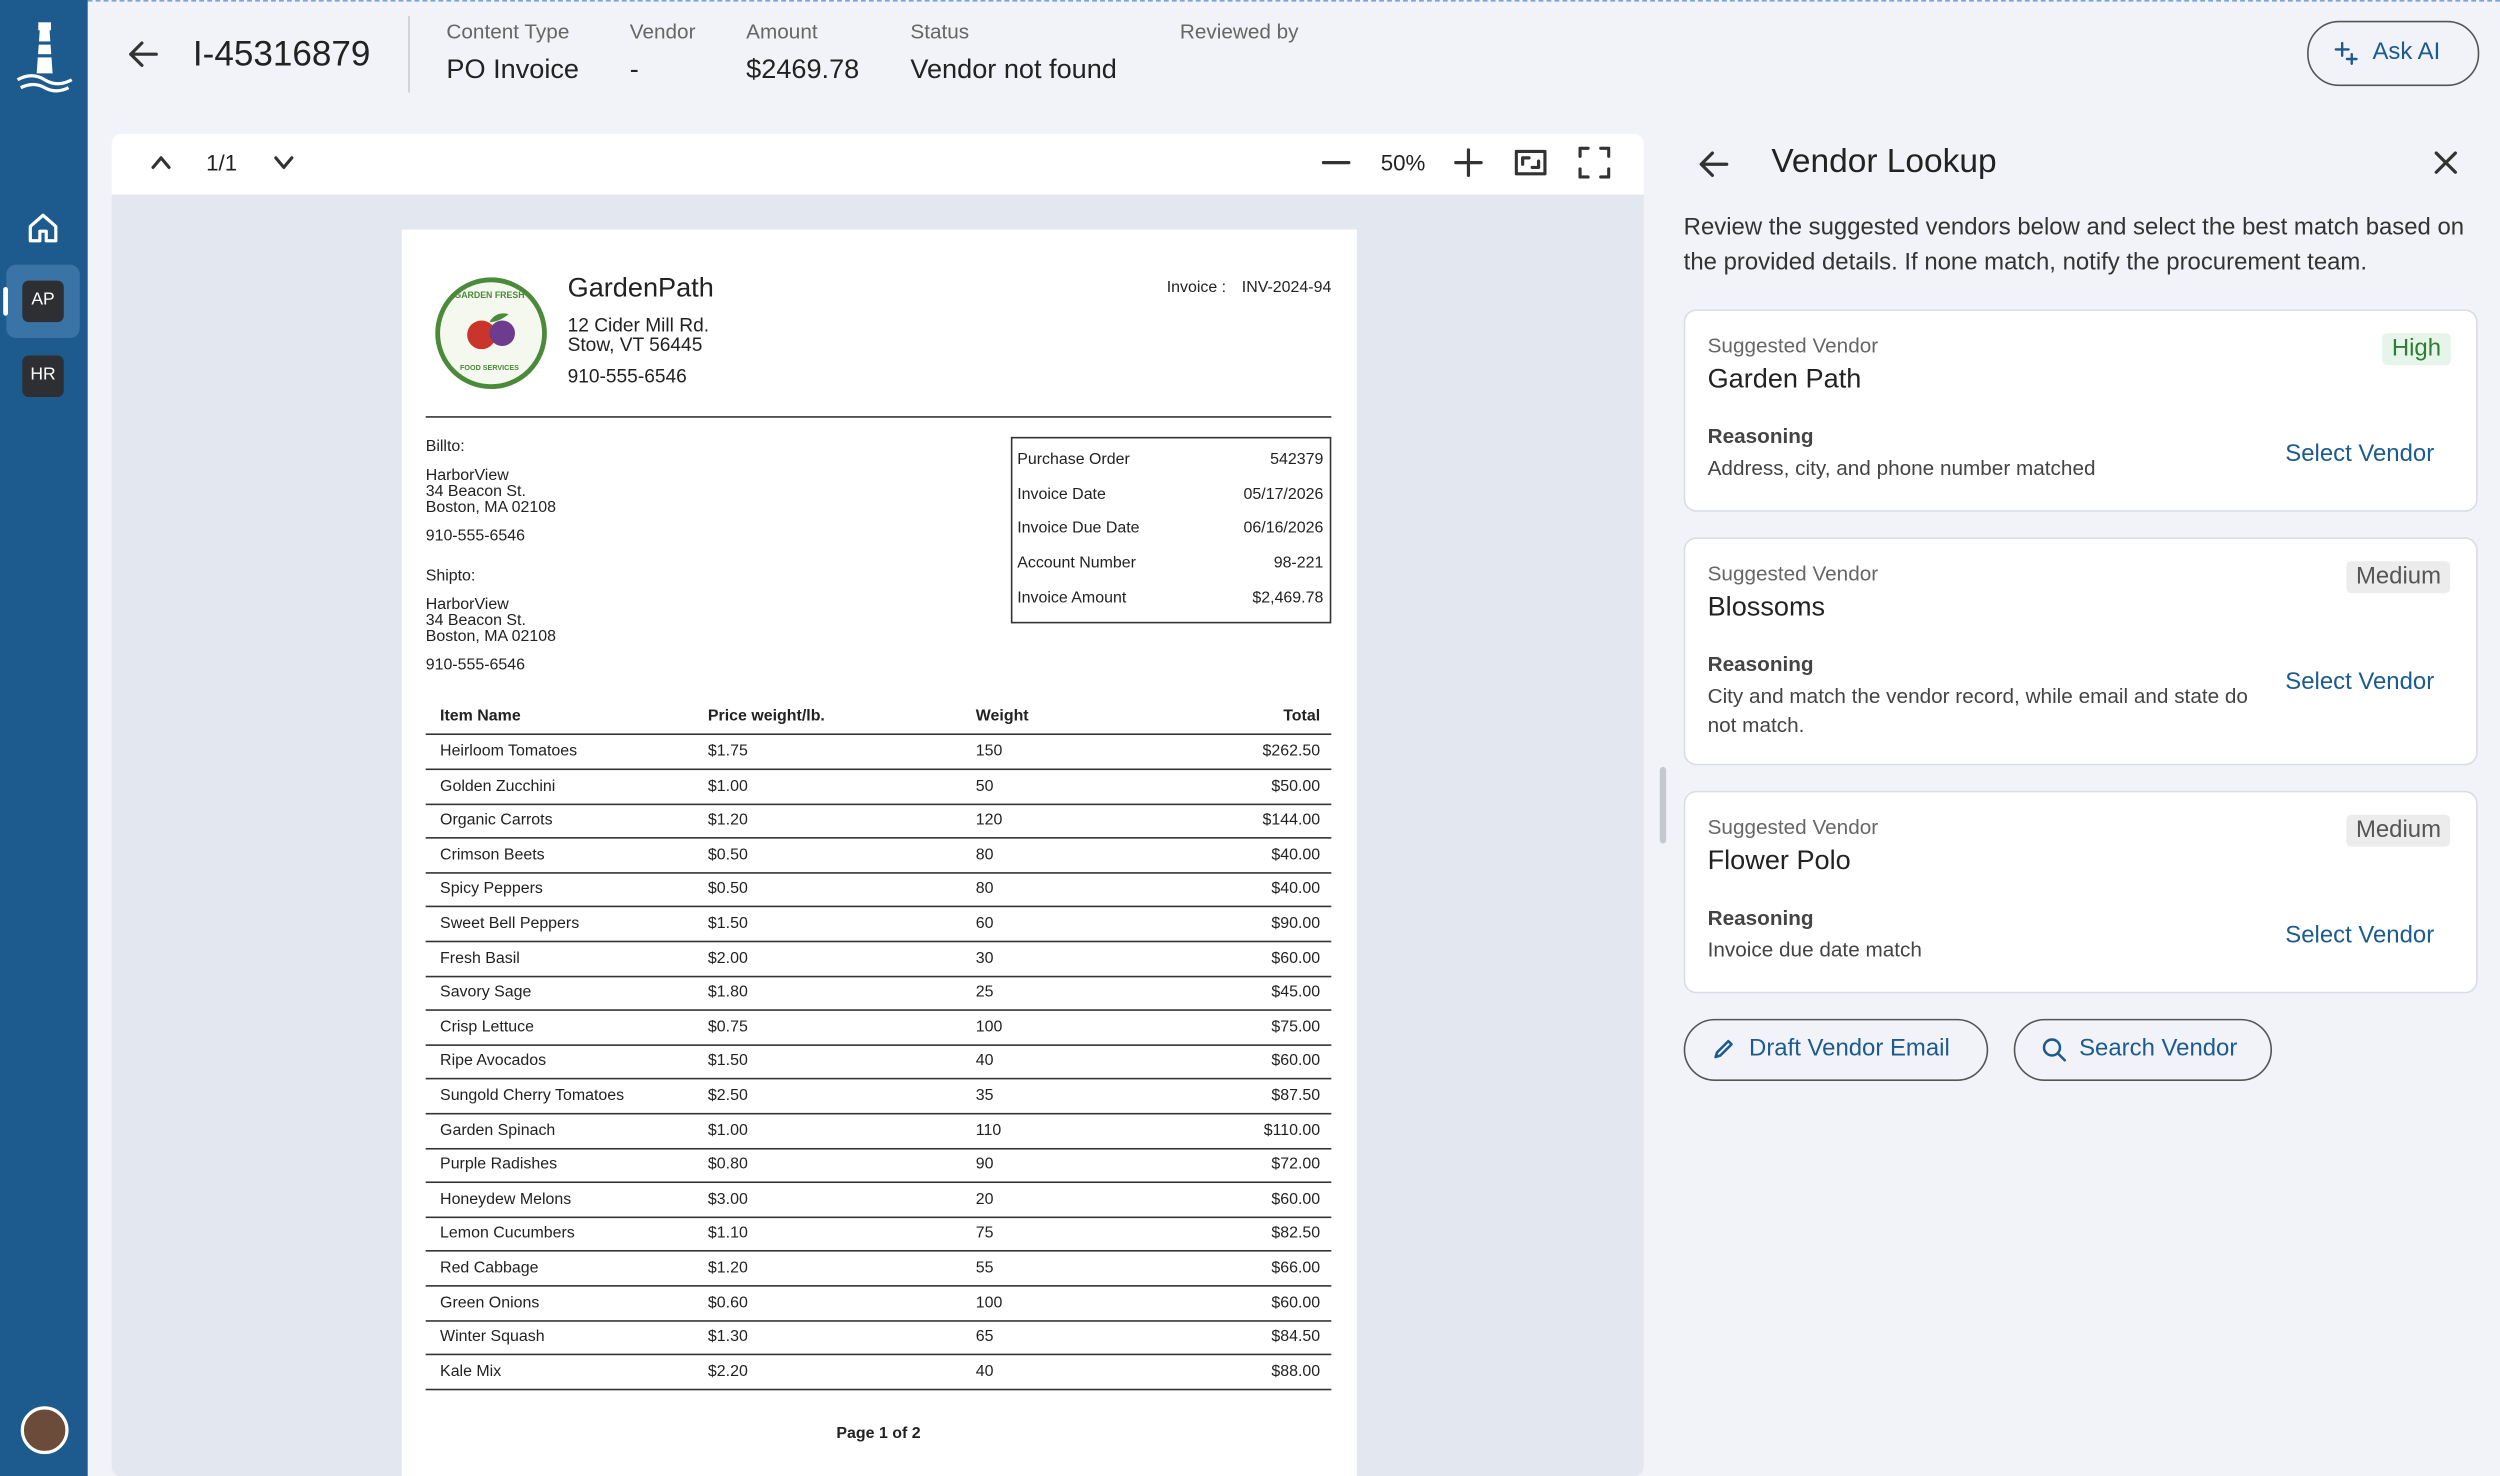  What do you see at coordinates (492, 855) in the screenshot?
I see `cell: Crimson Beets` at bounding box center [492, 855].